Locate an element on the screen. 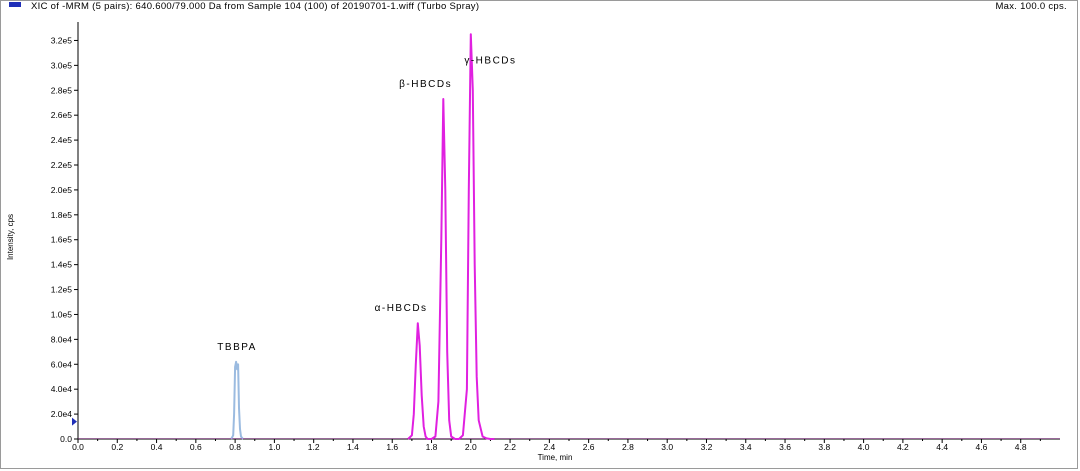  x-axis-title: Time, min is located at coordinates (555, 457).